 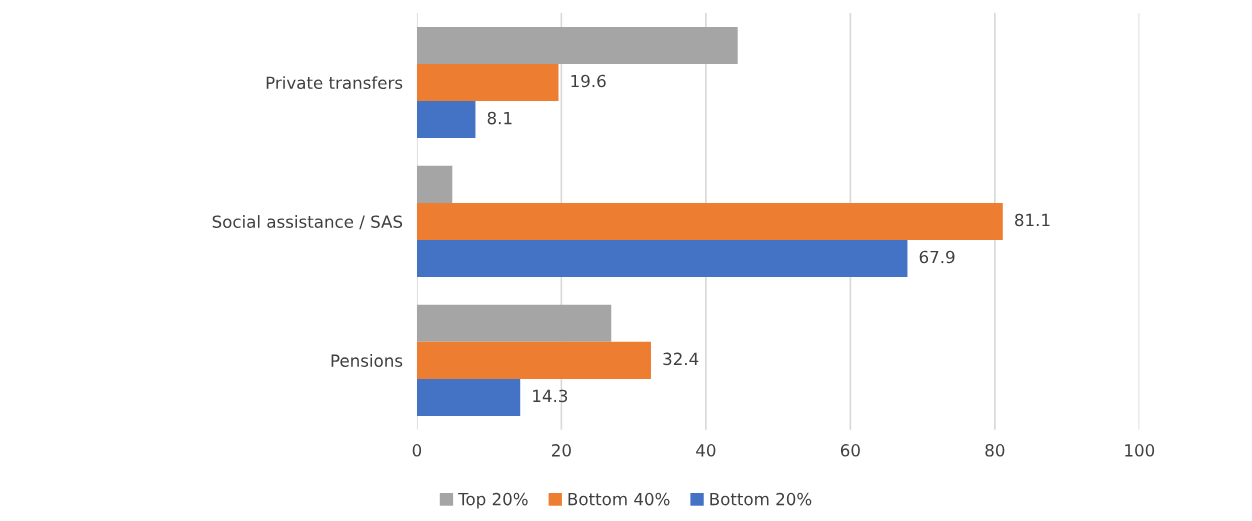 I want to click on data-label: 67.9, so click(x=937, y=257).